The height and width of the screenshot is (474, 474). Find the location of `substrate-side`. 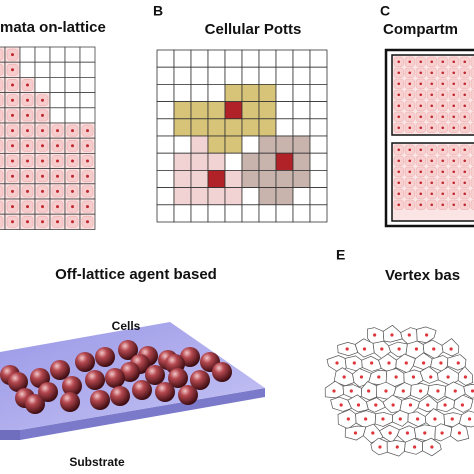

substrate-side is located at coordinates (10, 435).